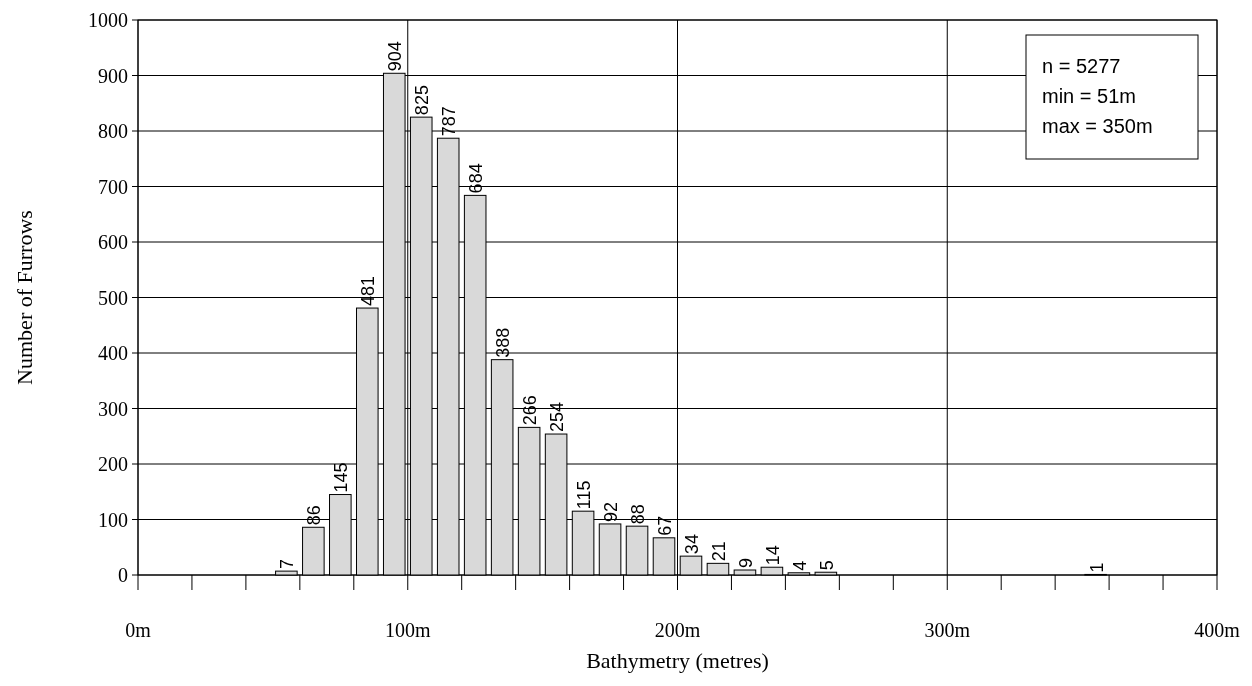  What do you see at coordinates (123, 575) in the screenshot?
I see `y-tick-label: 0` at bounding box center [123, 575].